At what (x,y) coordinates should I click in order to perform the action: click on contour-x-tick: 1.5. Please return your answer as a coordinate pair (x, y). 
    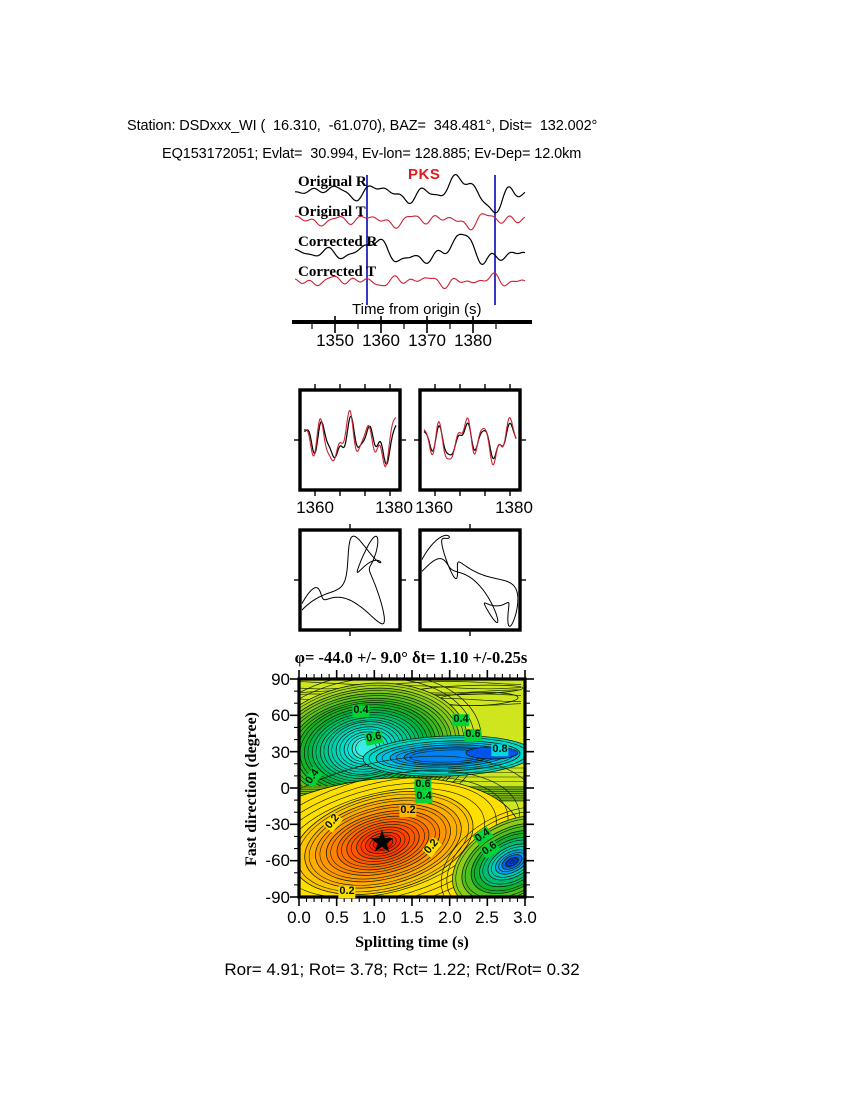
    Looking at the image, I should click on (412, 917).